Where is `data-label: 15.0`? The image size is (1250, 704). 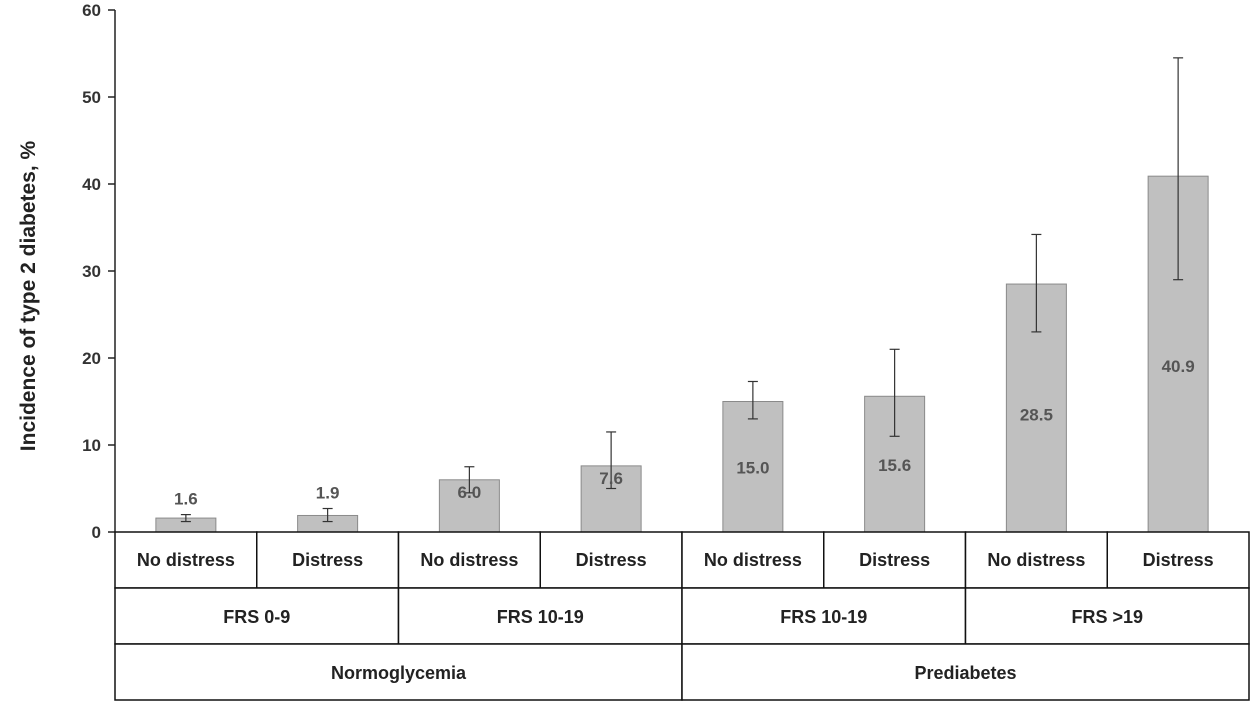
data-label: 15.0 is located at coordinates (752, 467).